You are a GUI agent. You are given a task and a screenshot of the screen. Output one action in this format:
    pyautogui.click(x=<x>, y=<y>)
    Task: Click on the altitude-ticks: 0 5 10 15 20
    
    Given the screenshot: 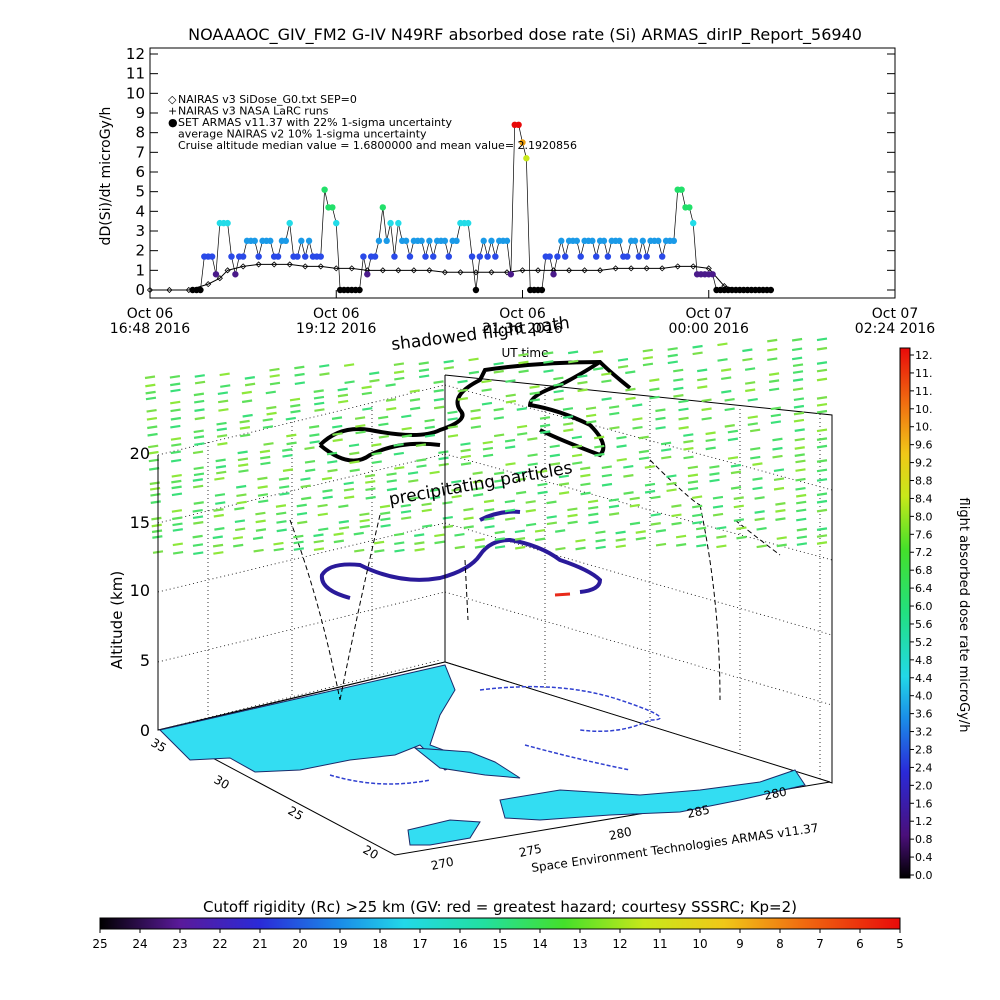 What is the action you would take?
    pyautogui.click(x=140, y=592)
    